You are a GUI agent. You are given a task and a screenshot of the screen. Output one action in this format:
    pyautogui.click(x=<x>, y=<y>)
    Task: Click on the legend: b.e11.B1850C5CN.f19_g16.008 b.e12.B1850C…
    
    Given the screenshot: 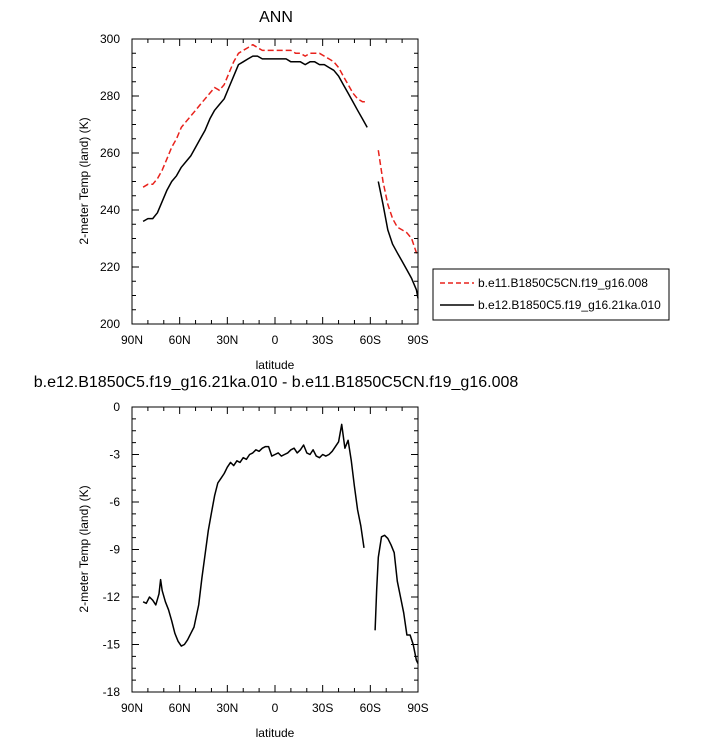 What is the action you would take?
    pyautogui.click(x=551, y=294)
    